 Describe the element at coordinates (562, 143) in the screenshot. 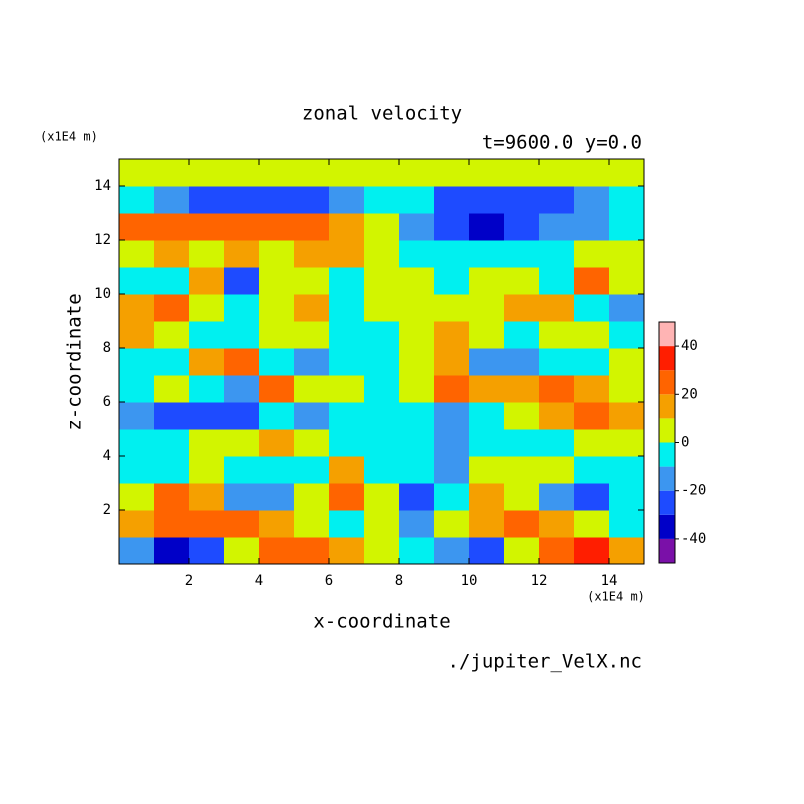

I see `chart-subtitle: t=9600.0 y=0.0` at that location.